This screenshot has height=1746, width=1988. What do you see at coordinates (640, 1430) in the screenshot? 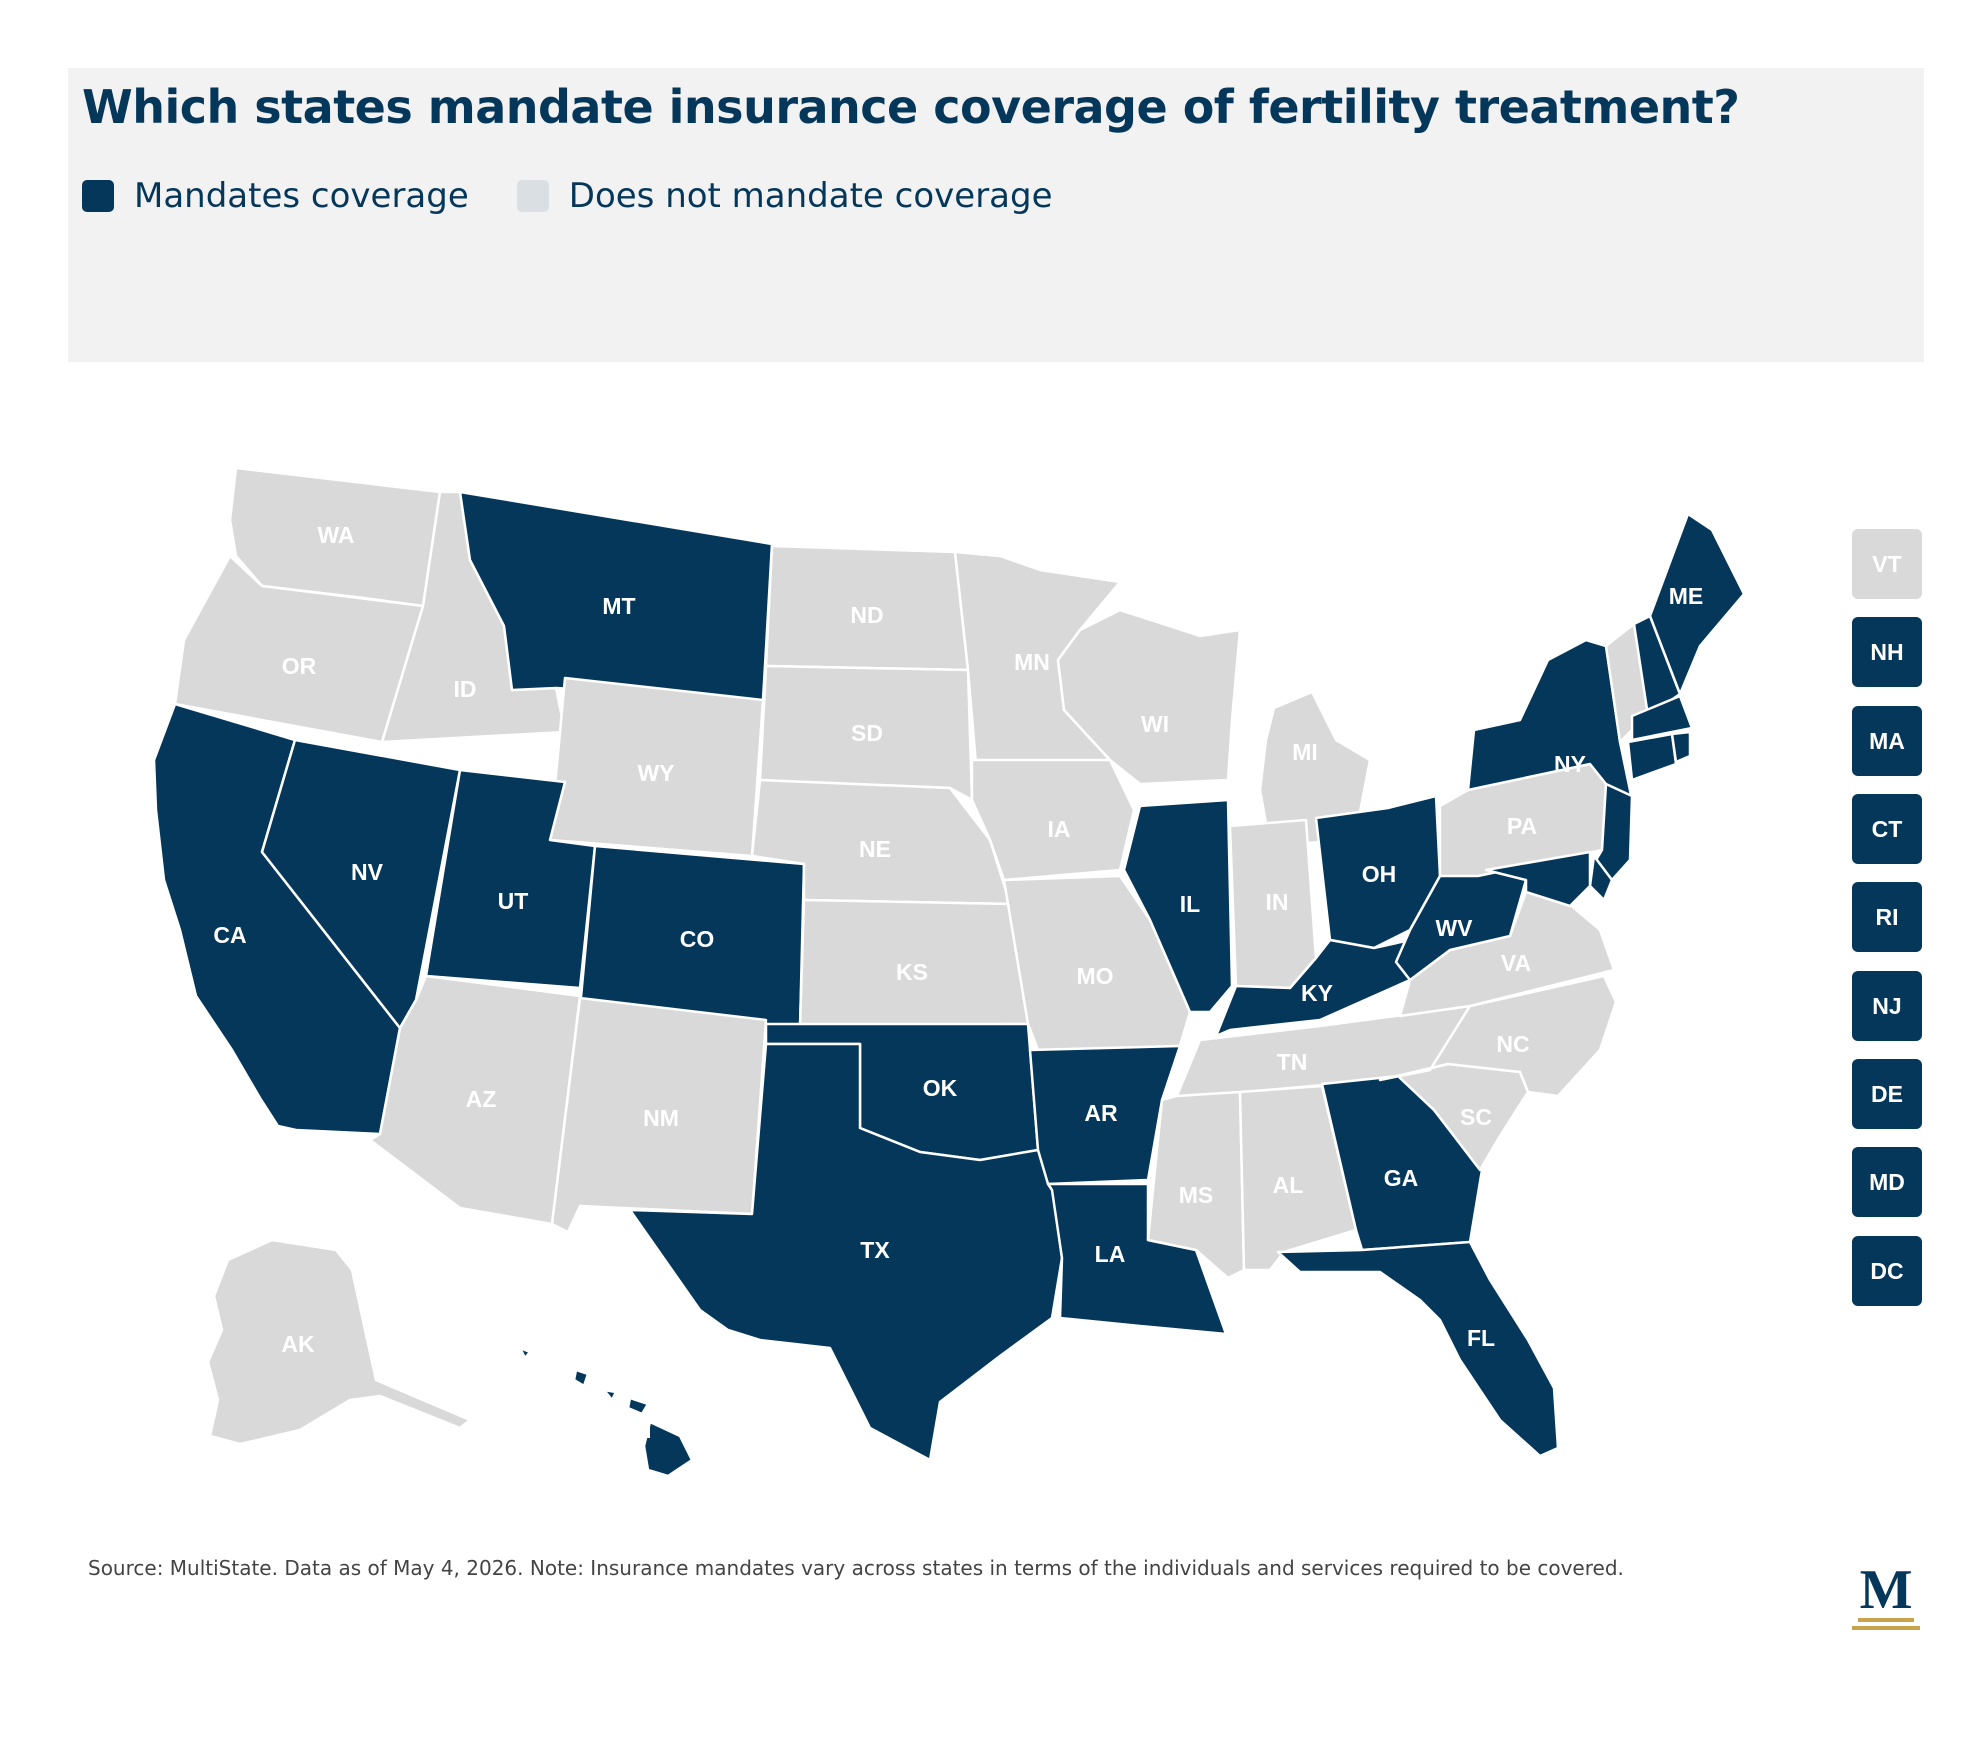
I see `state-label-hi: HI` at bounding box center [640, 1430].